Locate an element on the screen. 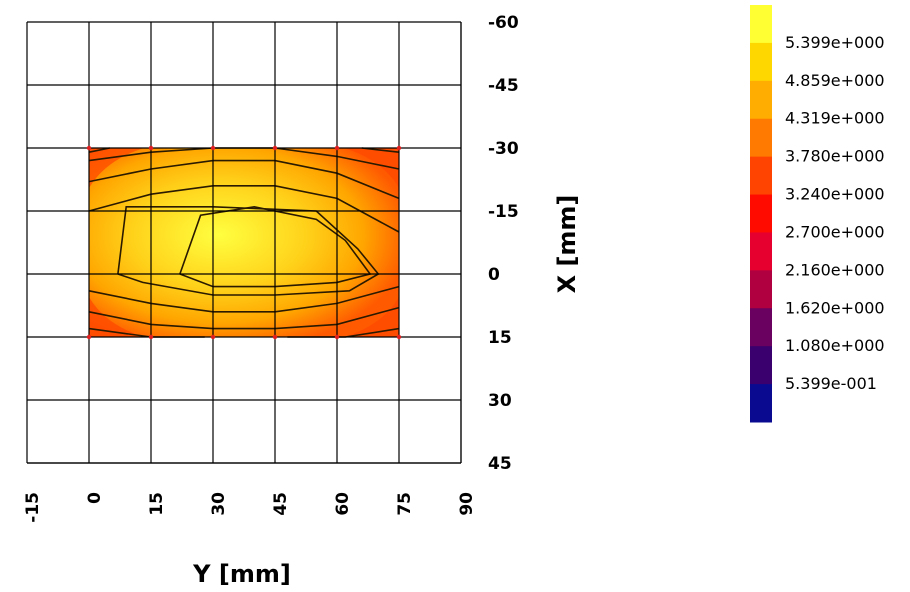 This screenshot has height=592, width=910. colorbar-label: 5.399e+000 is located at coordinates (835, 42).